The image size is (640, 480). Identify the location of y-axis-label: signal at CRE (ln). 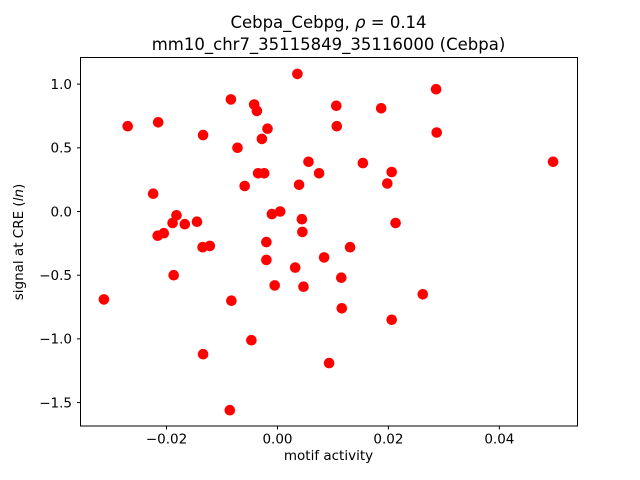
(19, 242).